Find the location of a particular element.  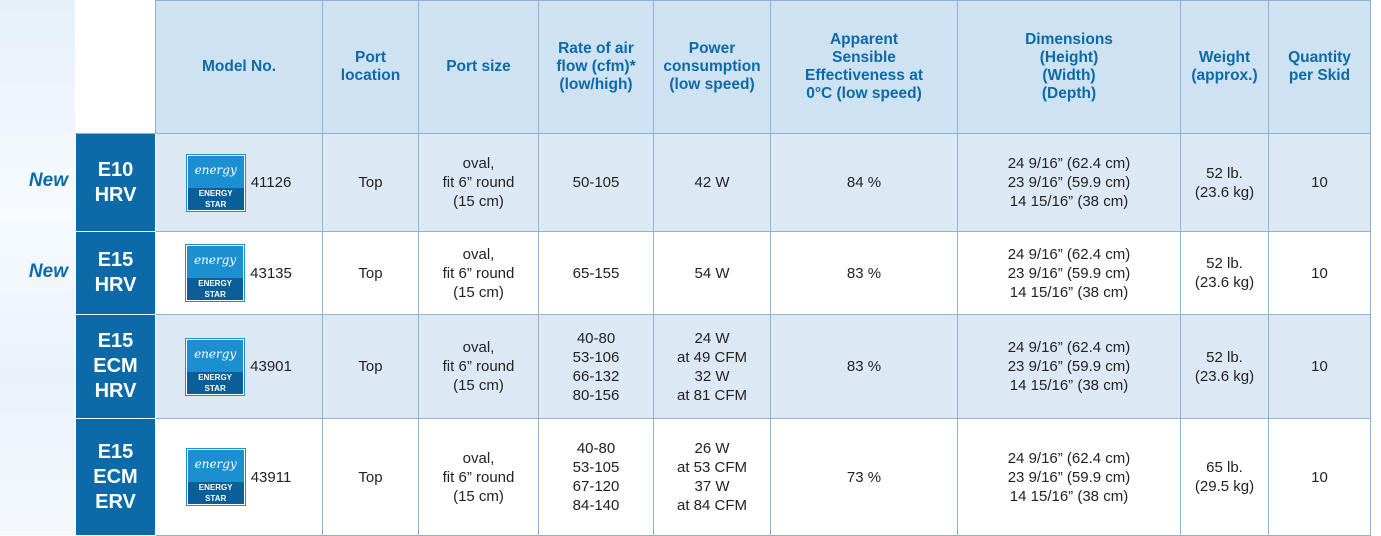

background is located at coordinates (37, 267).